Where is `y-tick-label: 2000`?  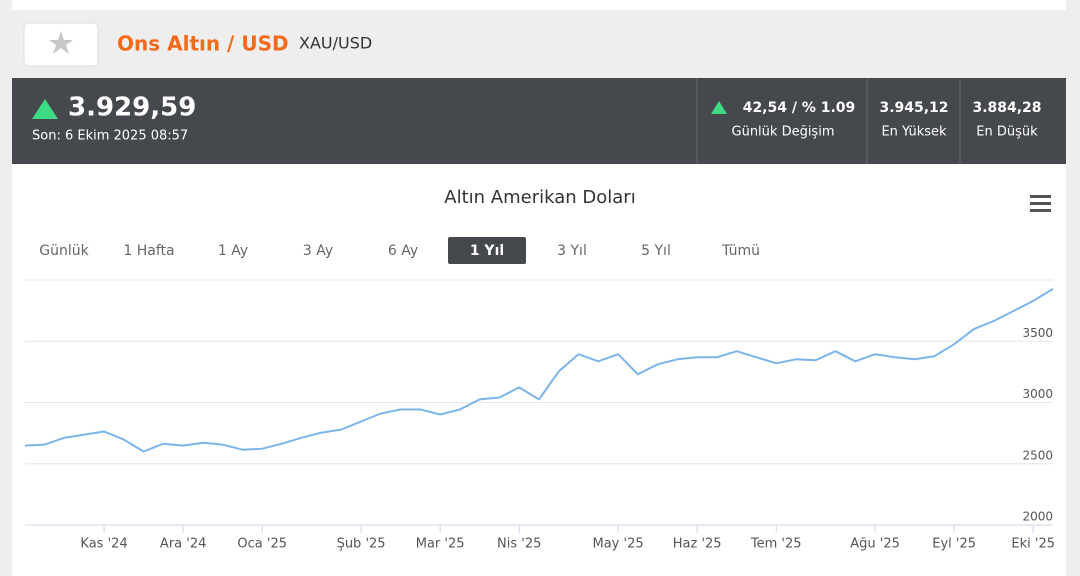 y-tick-label: 2000 is located at coordinates (1037, 517).